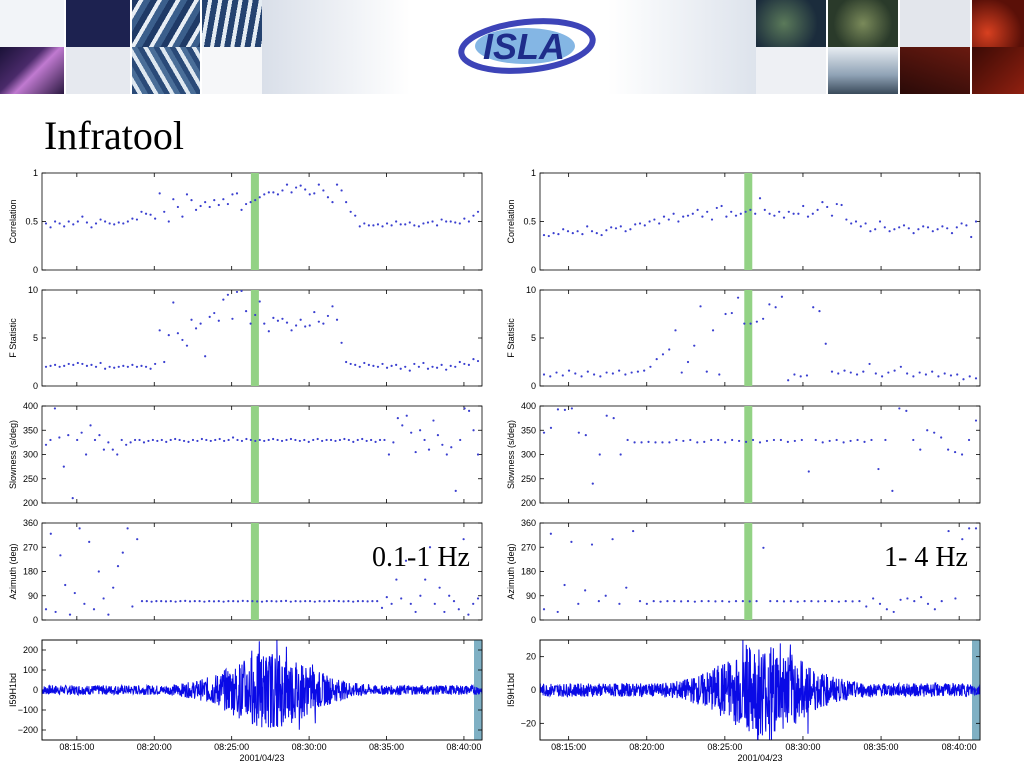 This screenshot has height=768, width=1024. Describe the element at coordinates (528, 547) in the screenshot. I see `y-tick-label: 270` at that location.